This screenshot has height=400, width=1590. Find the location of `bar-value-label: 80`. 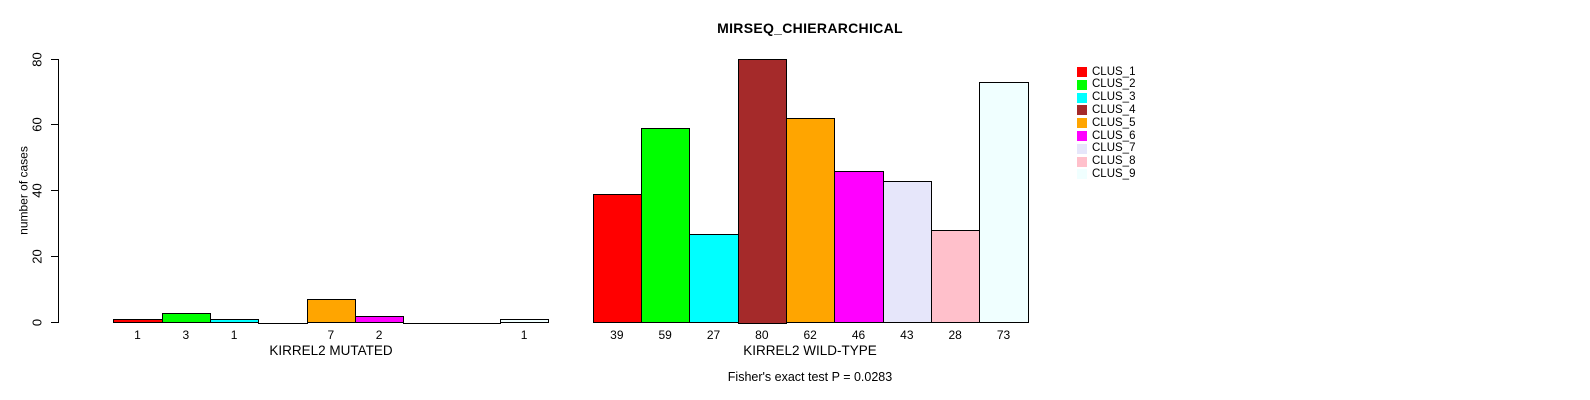

bar-value-label: 80 is located at coordinates (762, 335).